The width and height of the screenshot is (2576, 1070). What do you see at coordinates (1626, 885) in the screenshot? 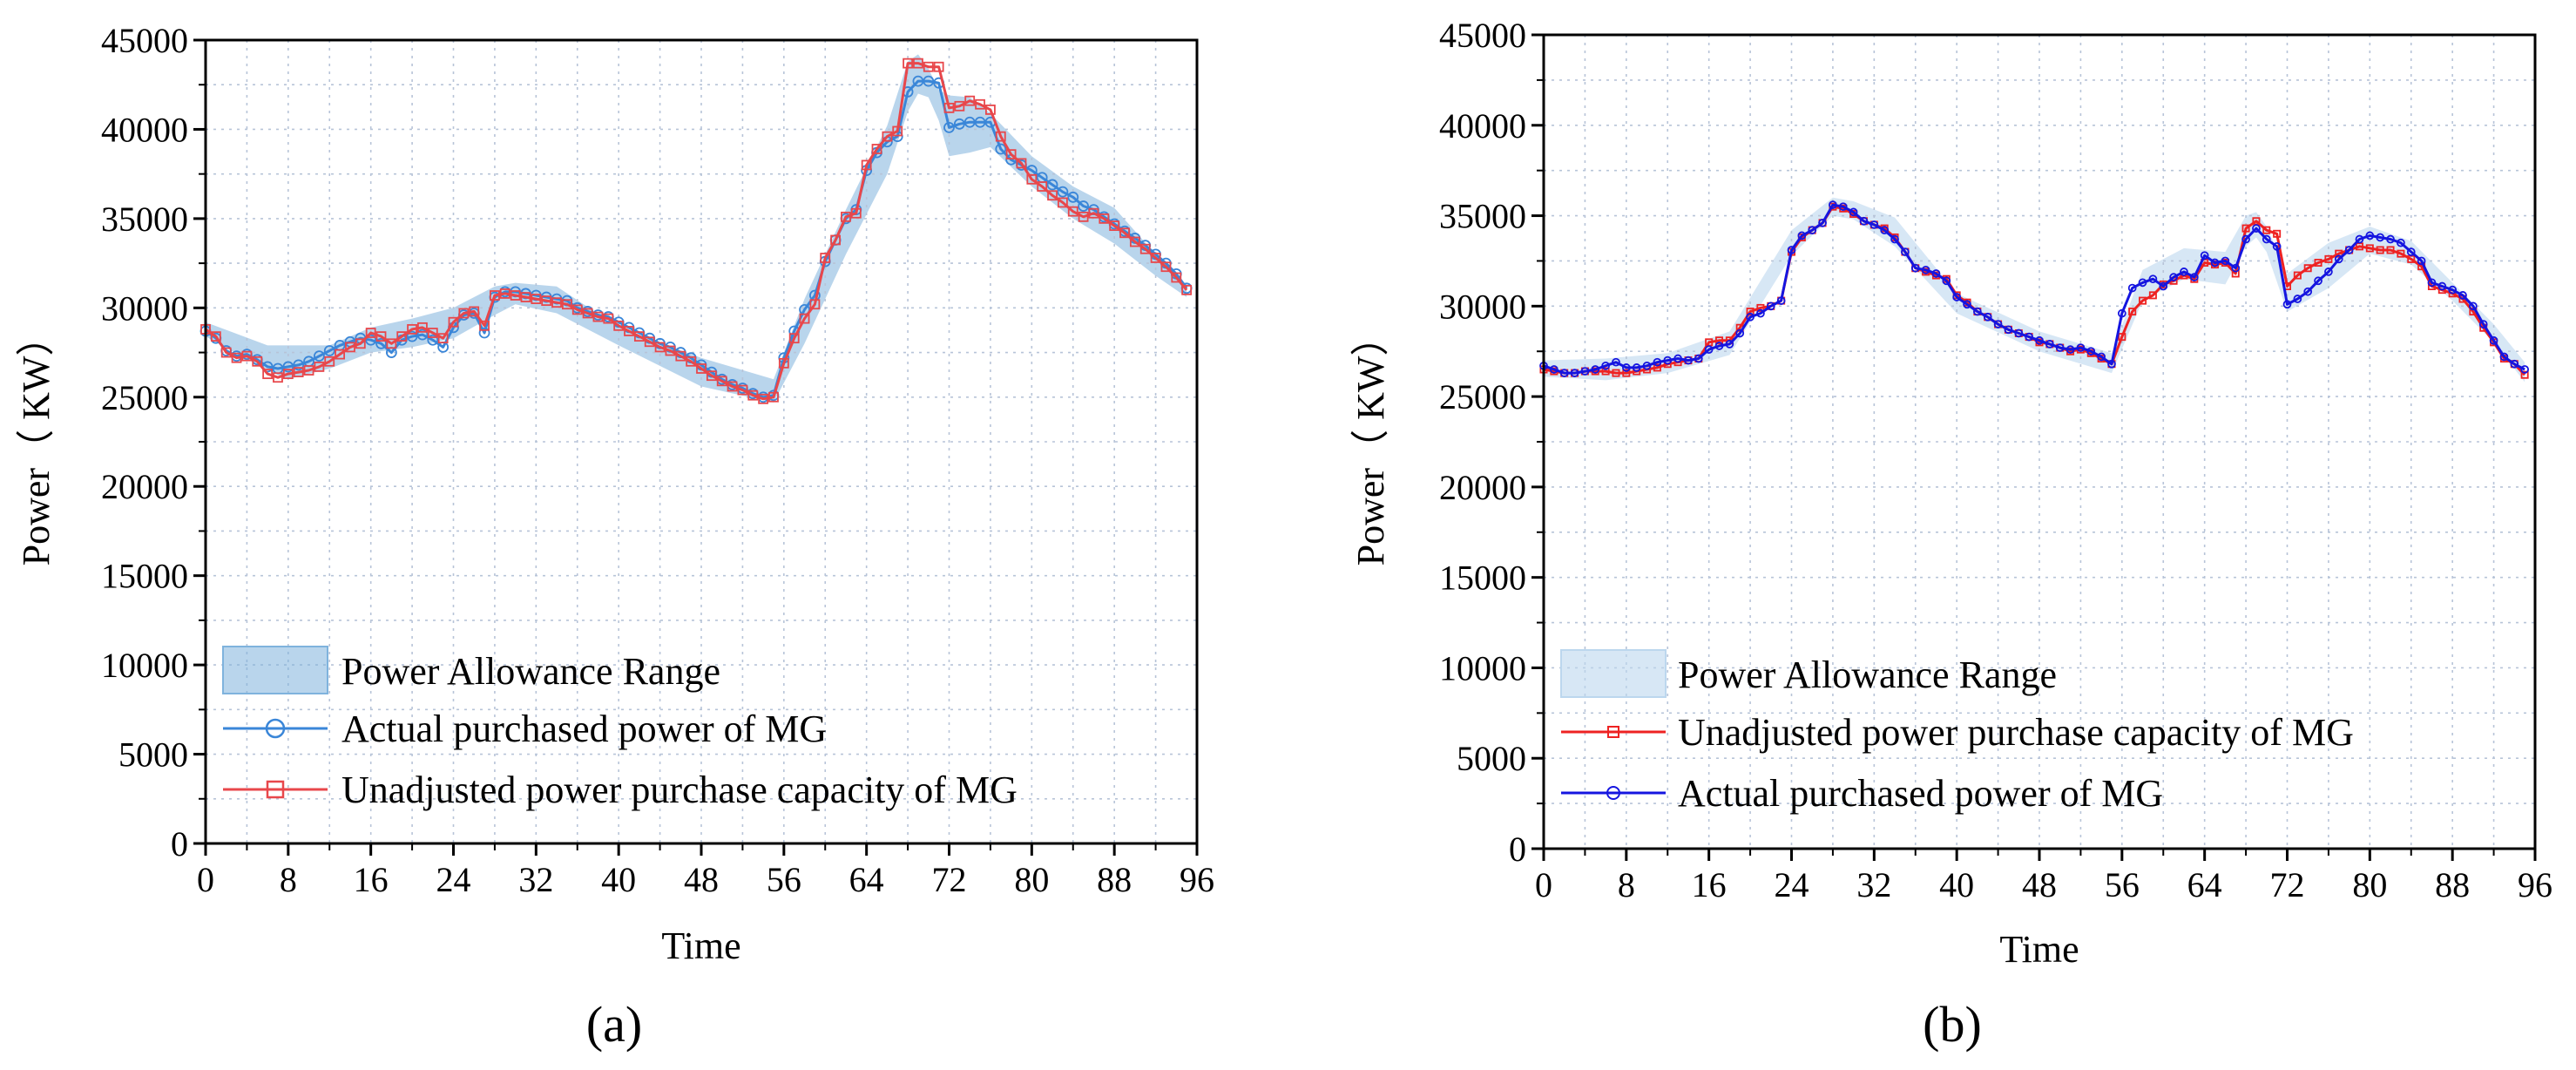
I see `x-tick-label-b: 8` at bounding box center [1626, 885].